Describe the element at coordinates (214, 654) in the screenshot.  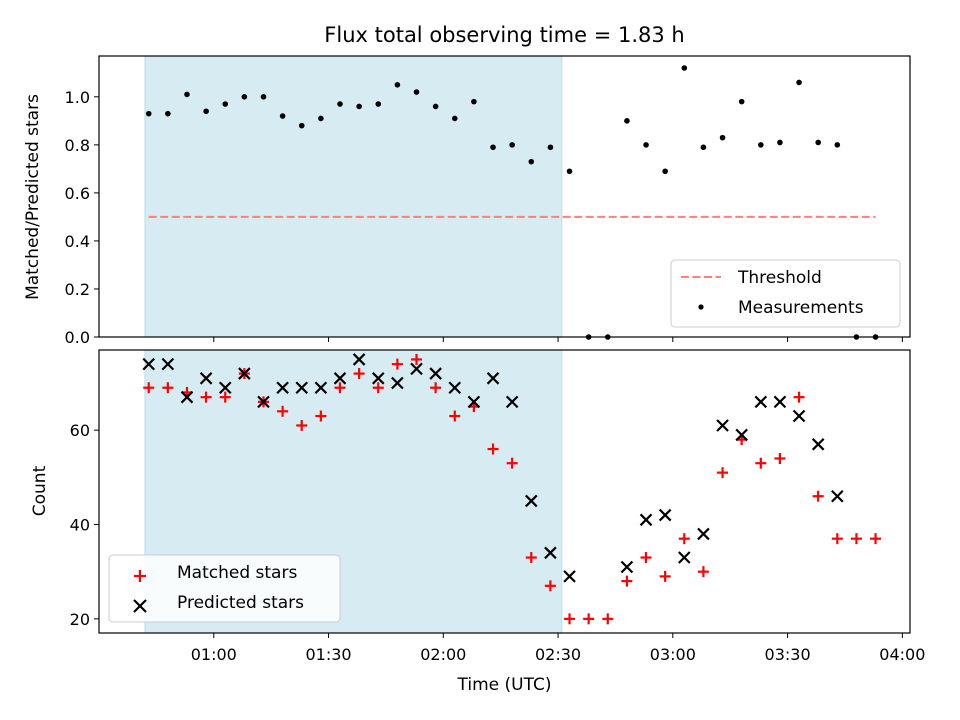
I see `x-tick-label: 01:00` at that location.